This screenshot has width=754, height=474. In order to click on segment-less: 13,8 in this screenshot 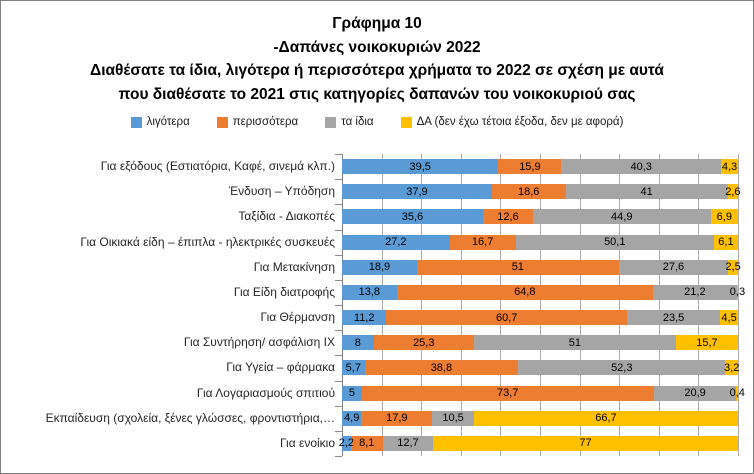, I will do `click(369, 292)`.